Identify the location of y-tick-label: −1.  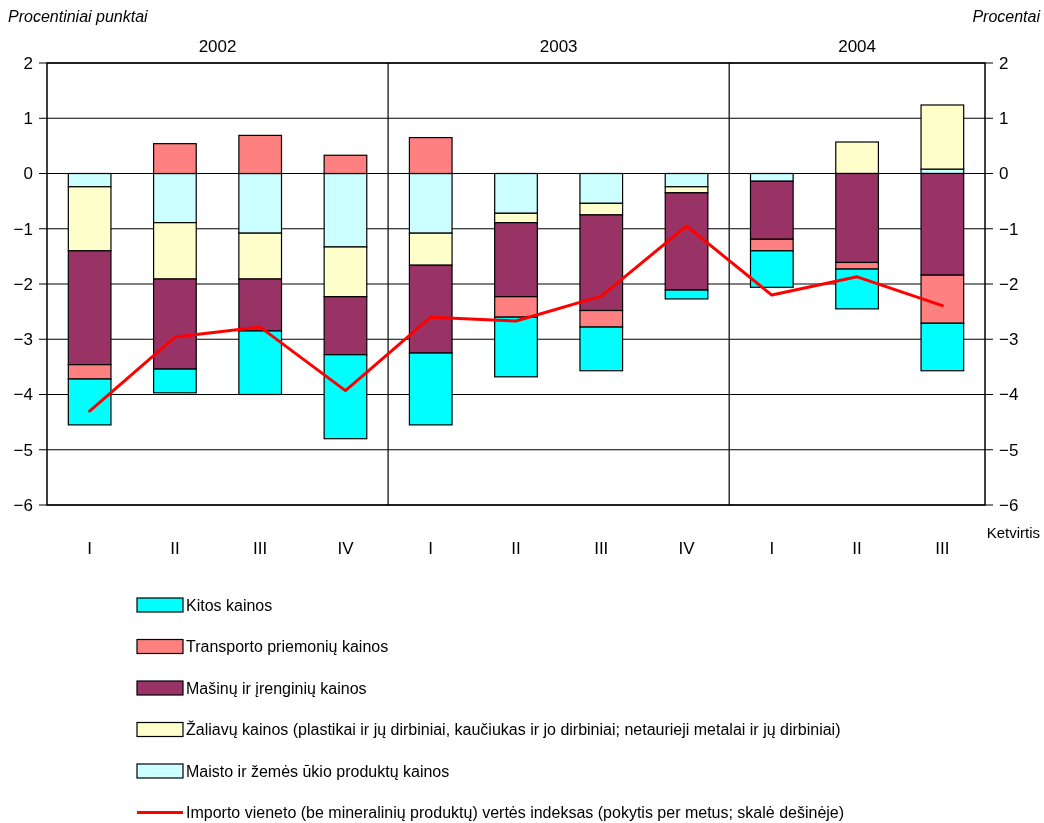
(23, 229).